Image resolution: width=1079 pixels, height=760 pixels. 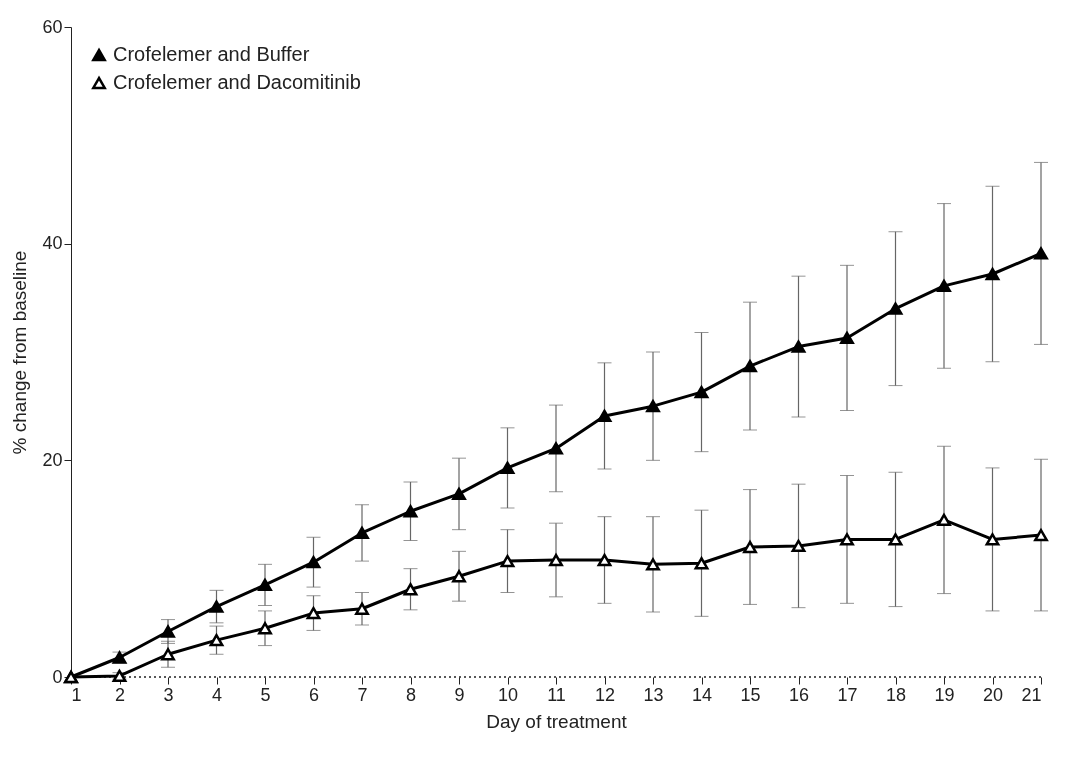 What do you see at coordinates (653, 694) in the screenshot?
I see `x-tick-label: 13` at bounding box center [653, 694].